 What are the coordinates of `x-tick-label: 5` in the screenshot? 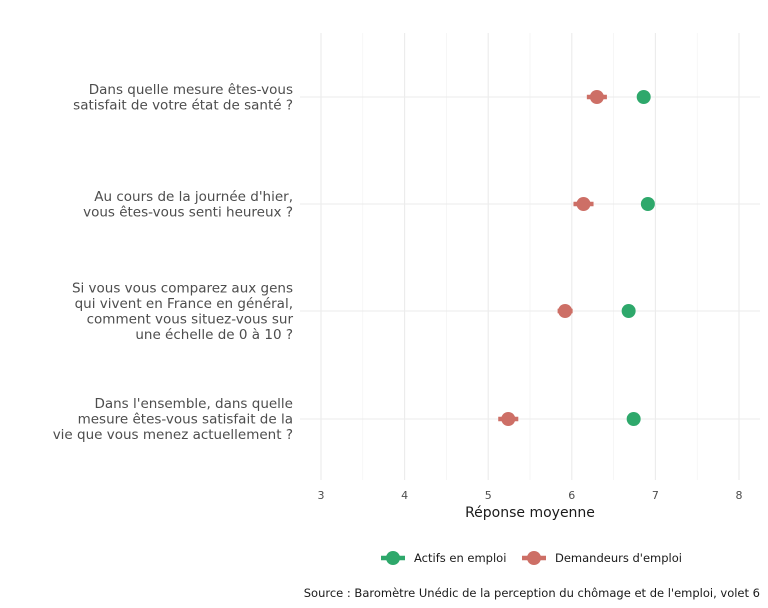 It's located at (488, 495).